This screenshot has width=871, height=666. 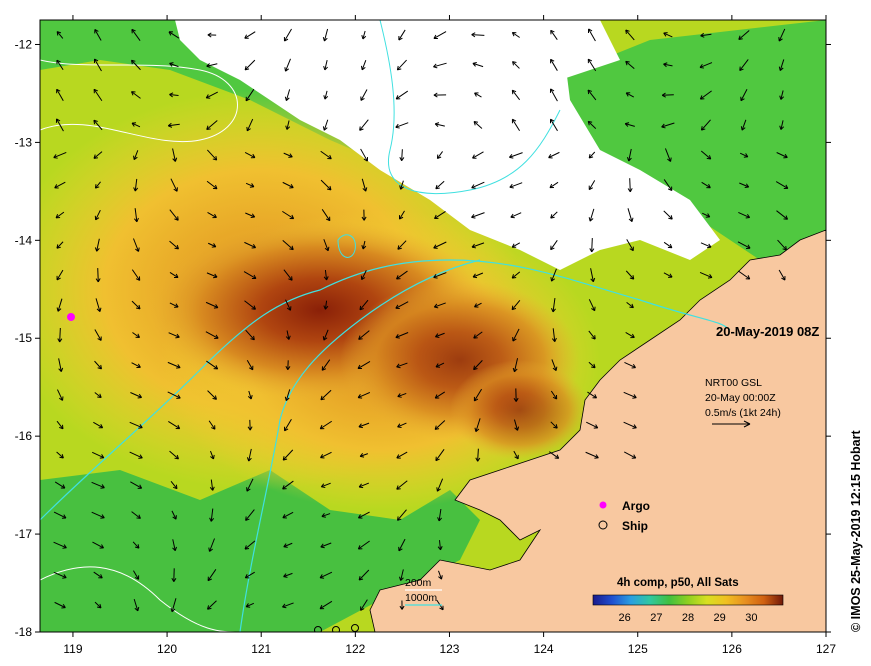 What do you see at coordinates (638, 649) in the screenshot?
I see `x-tick-label: 125` at bounding box center [638, 649].